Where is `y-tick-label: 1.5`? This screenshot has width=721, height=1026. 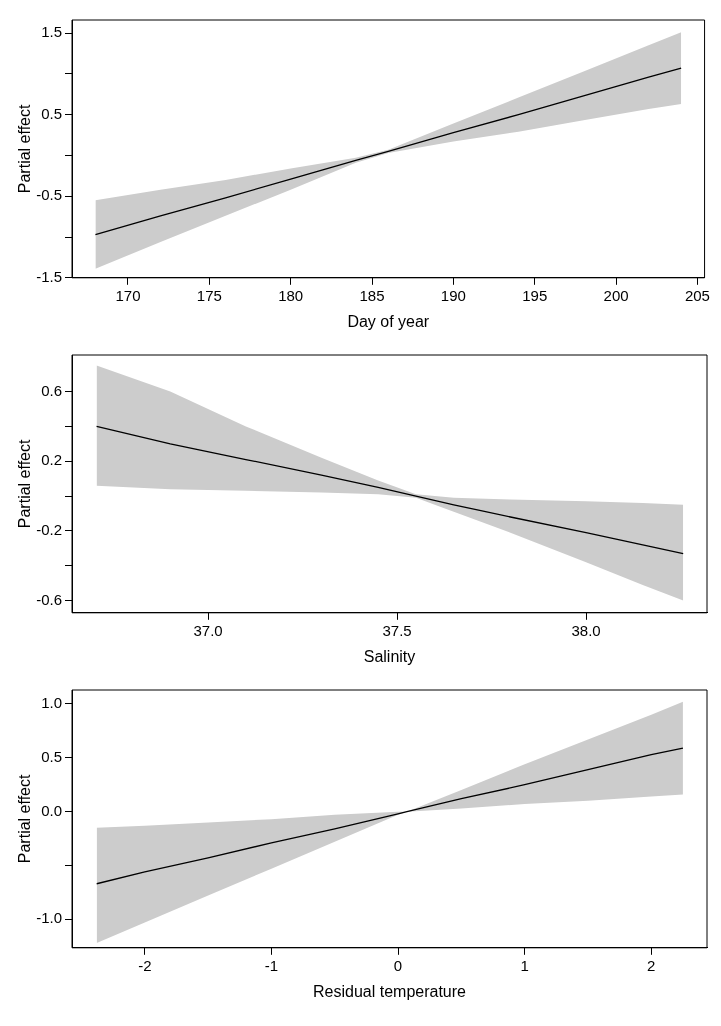 y-tick-label: 1.5 is located at coordinates (51, 32).